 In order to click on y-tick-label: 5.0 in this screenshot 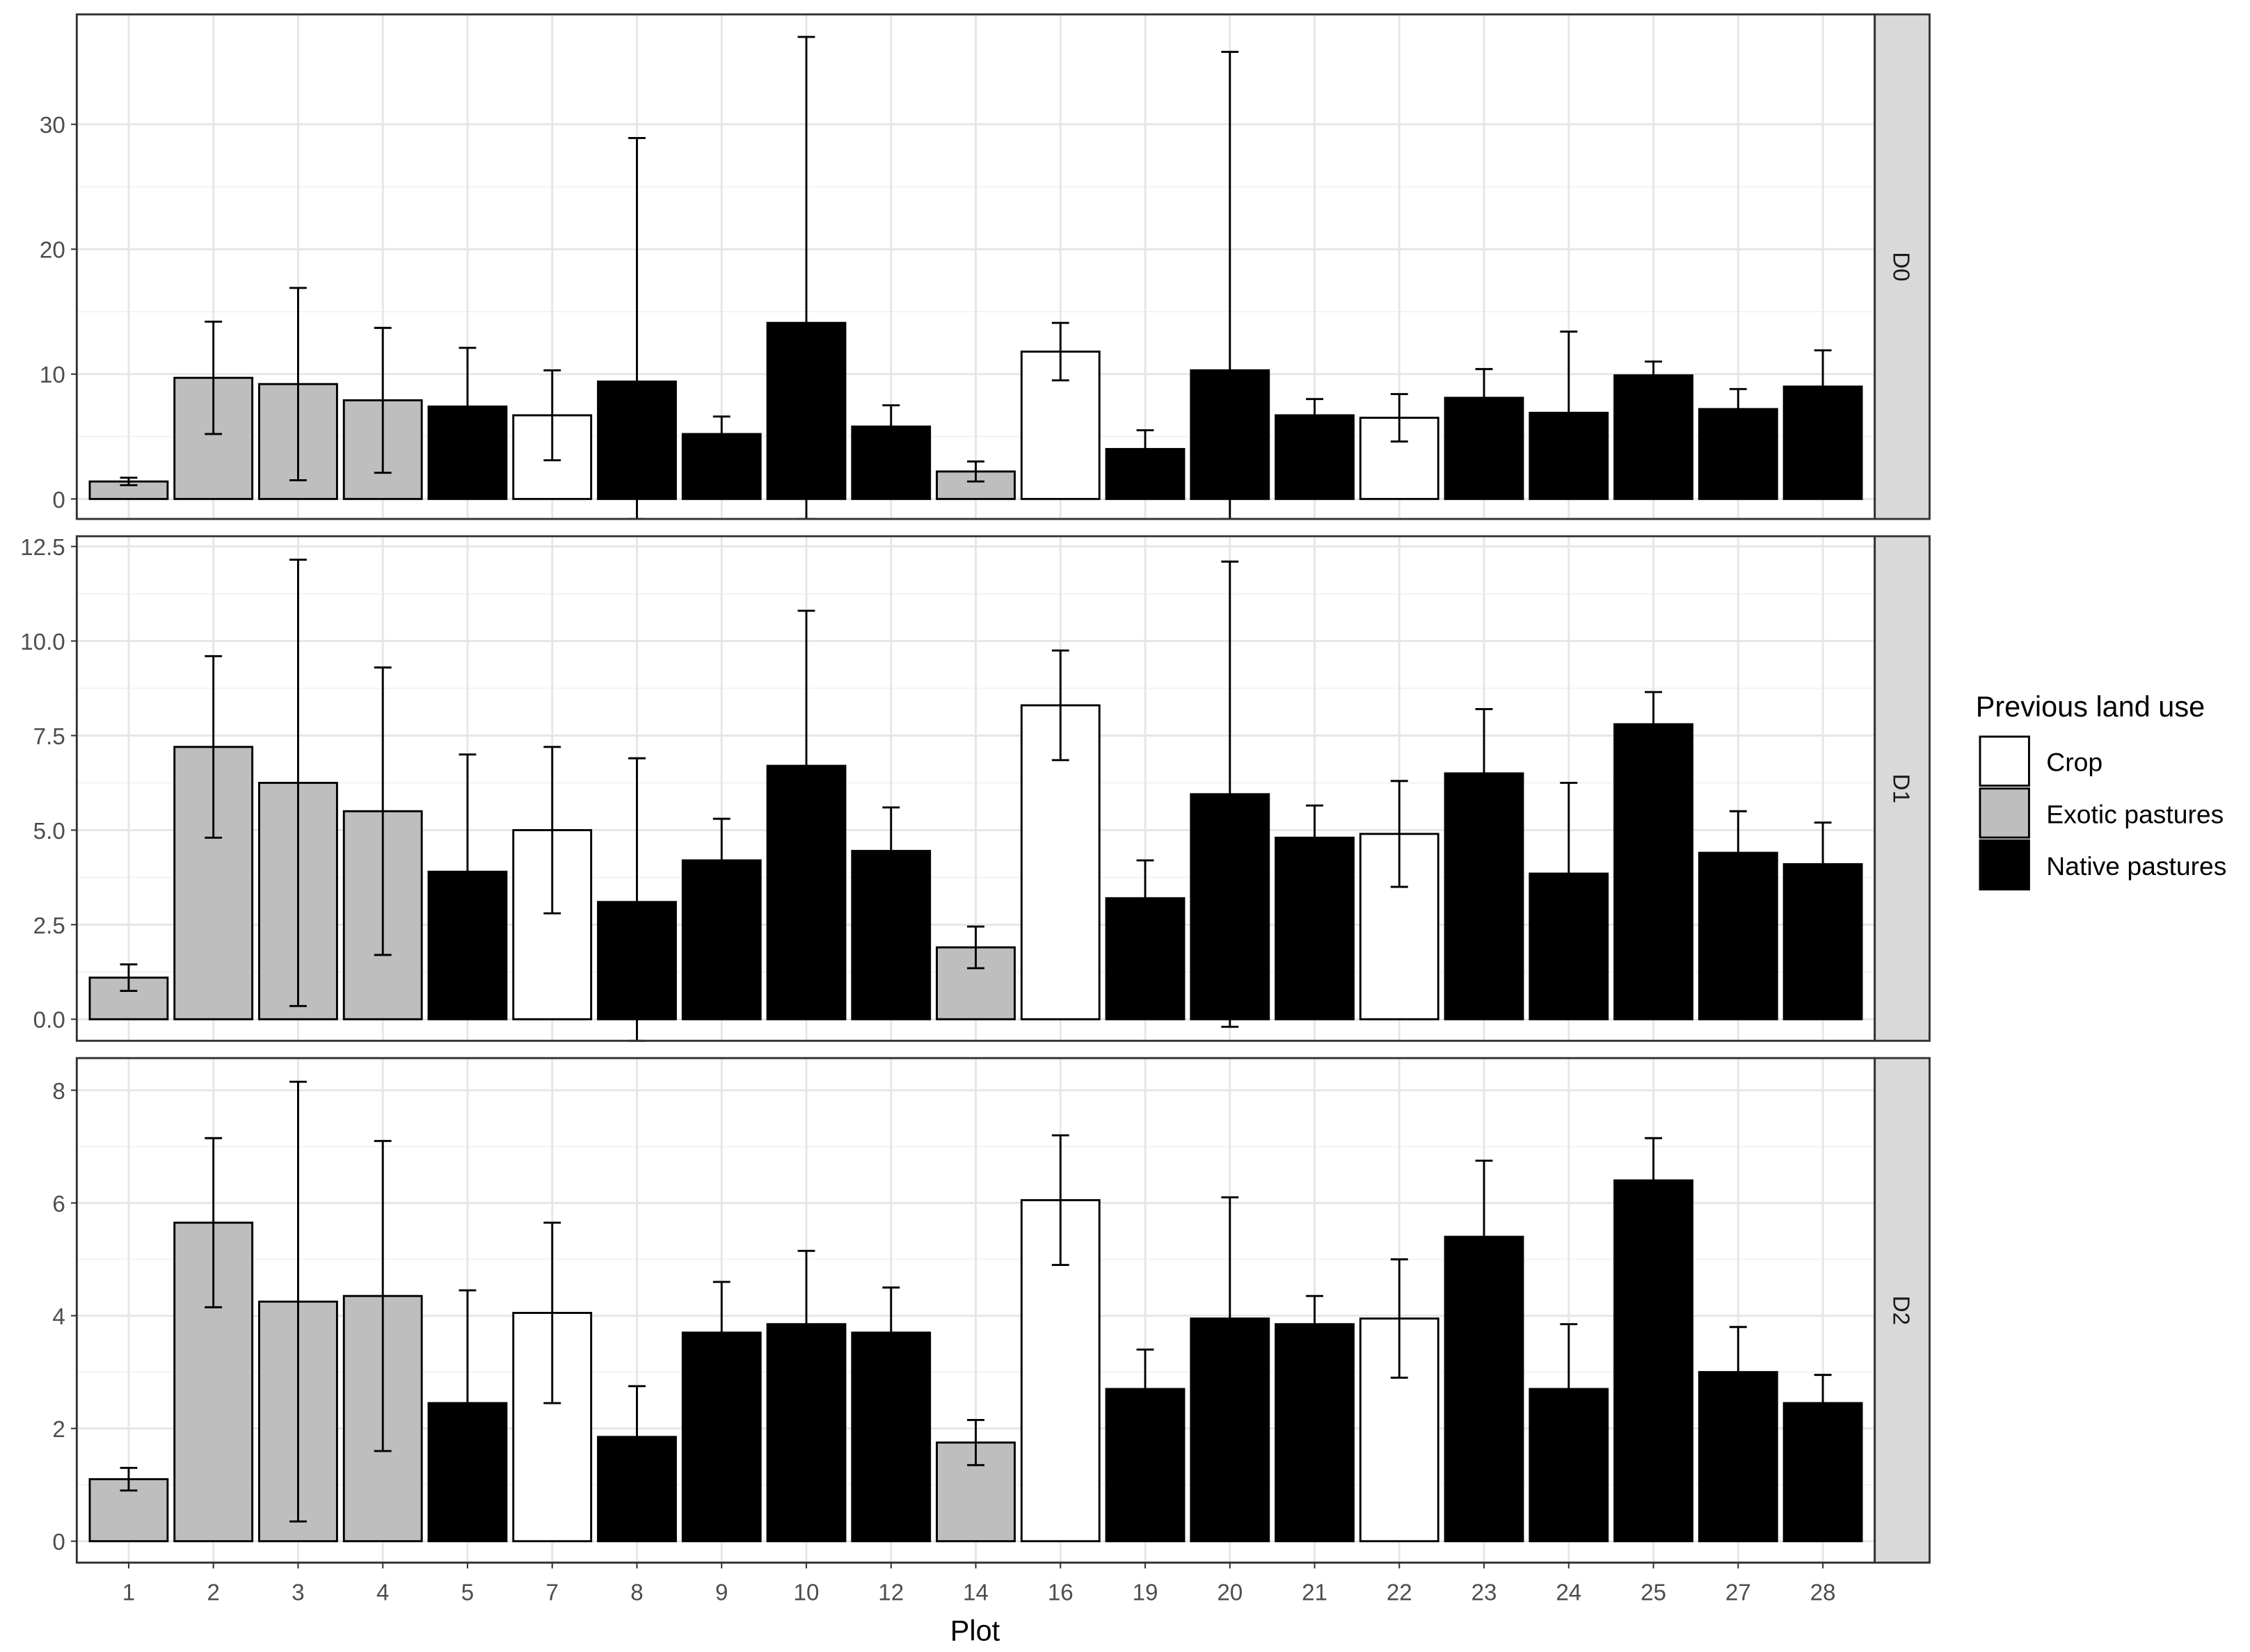, I will do `click(49, 832)`.